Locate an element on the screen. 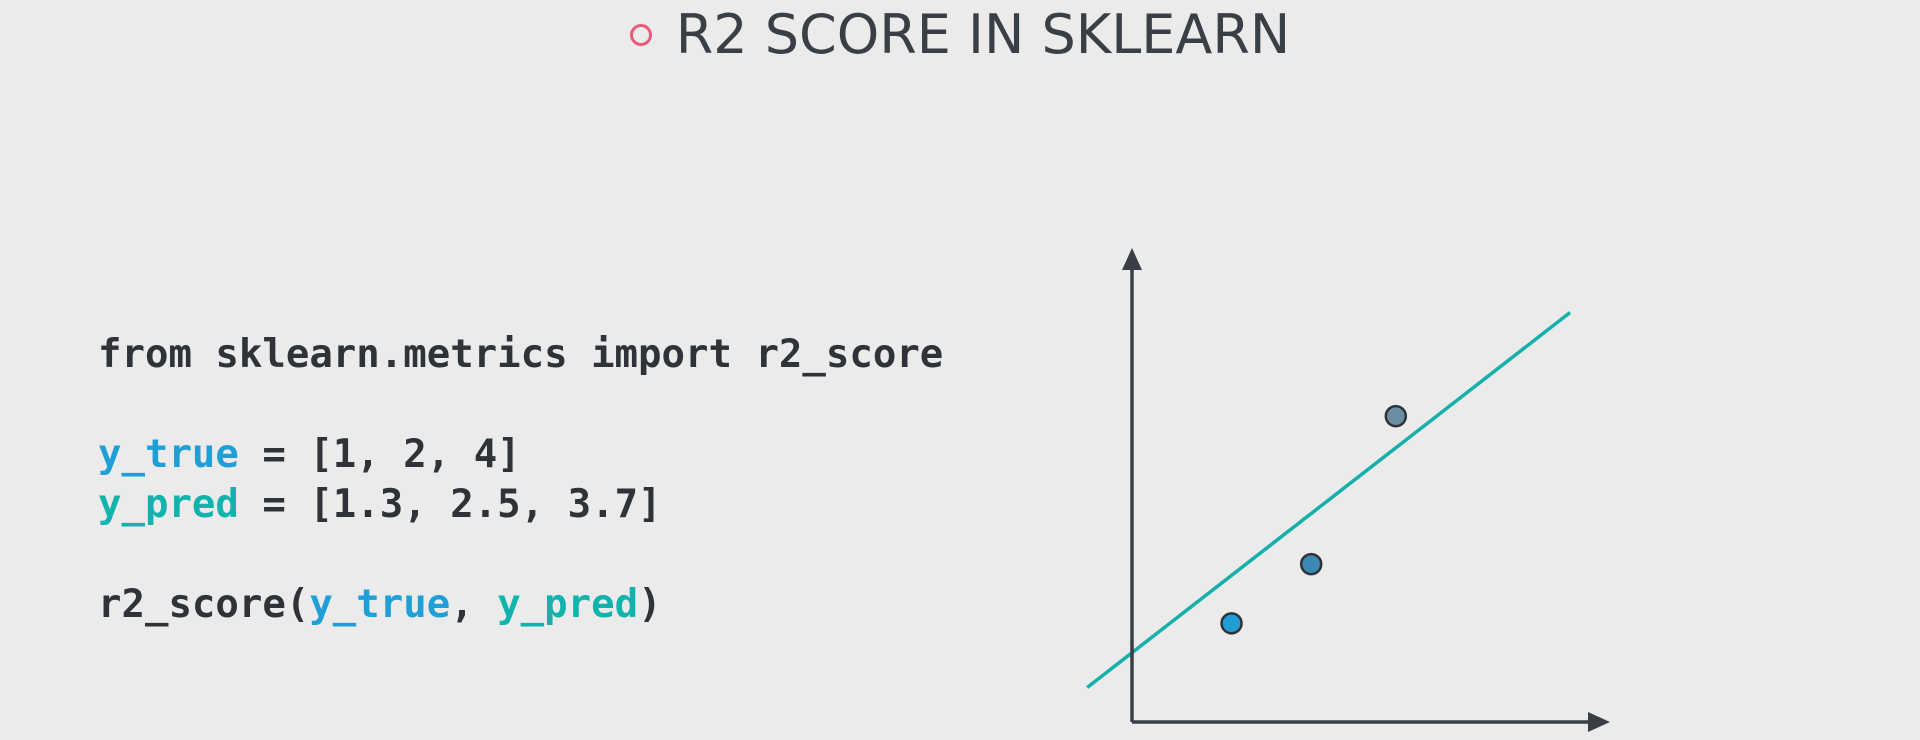 The width and height of the screenshot is (1920, 740). call-close-paren: ) is located at coordinates (650, 604).